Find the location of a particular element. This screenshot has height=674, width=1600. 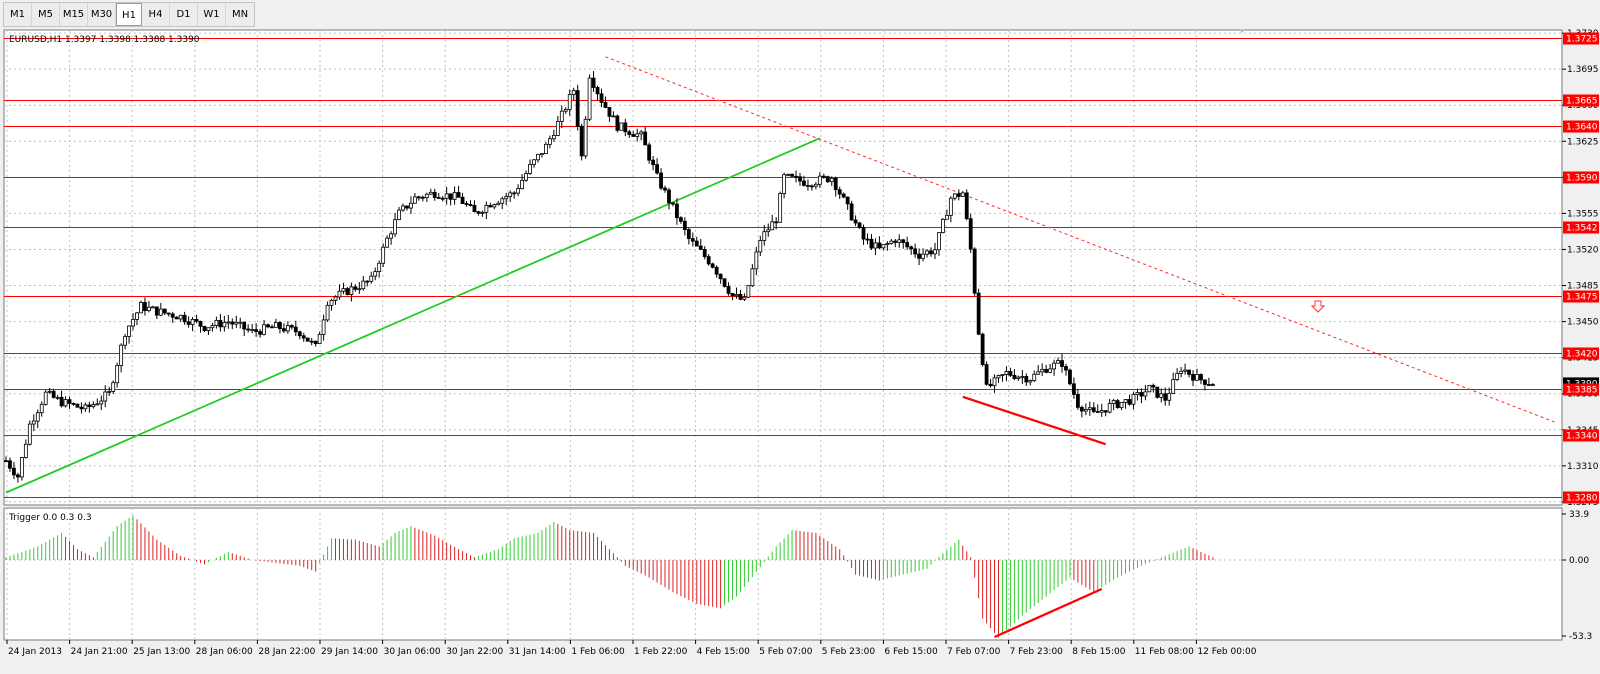

divergence-trendline is located at coordinates (1034, 420).